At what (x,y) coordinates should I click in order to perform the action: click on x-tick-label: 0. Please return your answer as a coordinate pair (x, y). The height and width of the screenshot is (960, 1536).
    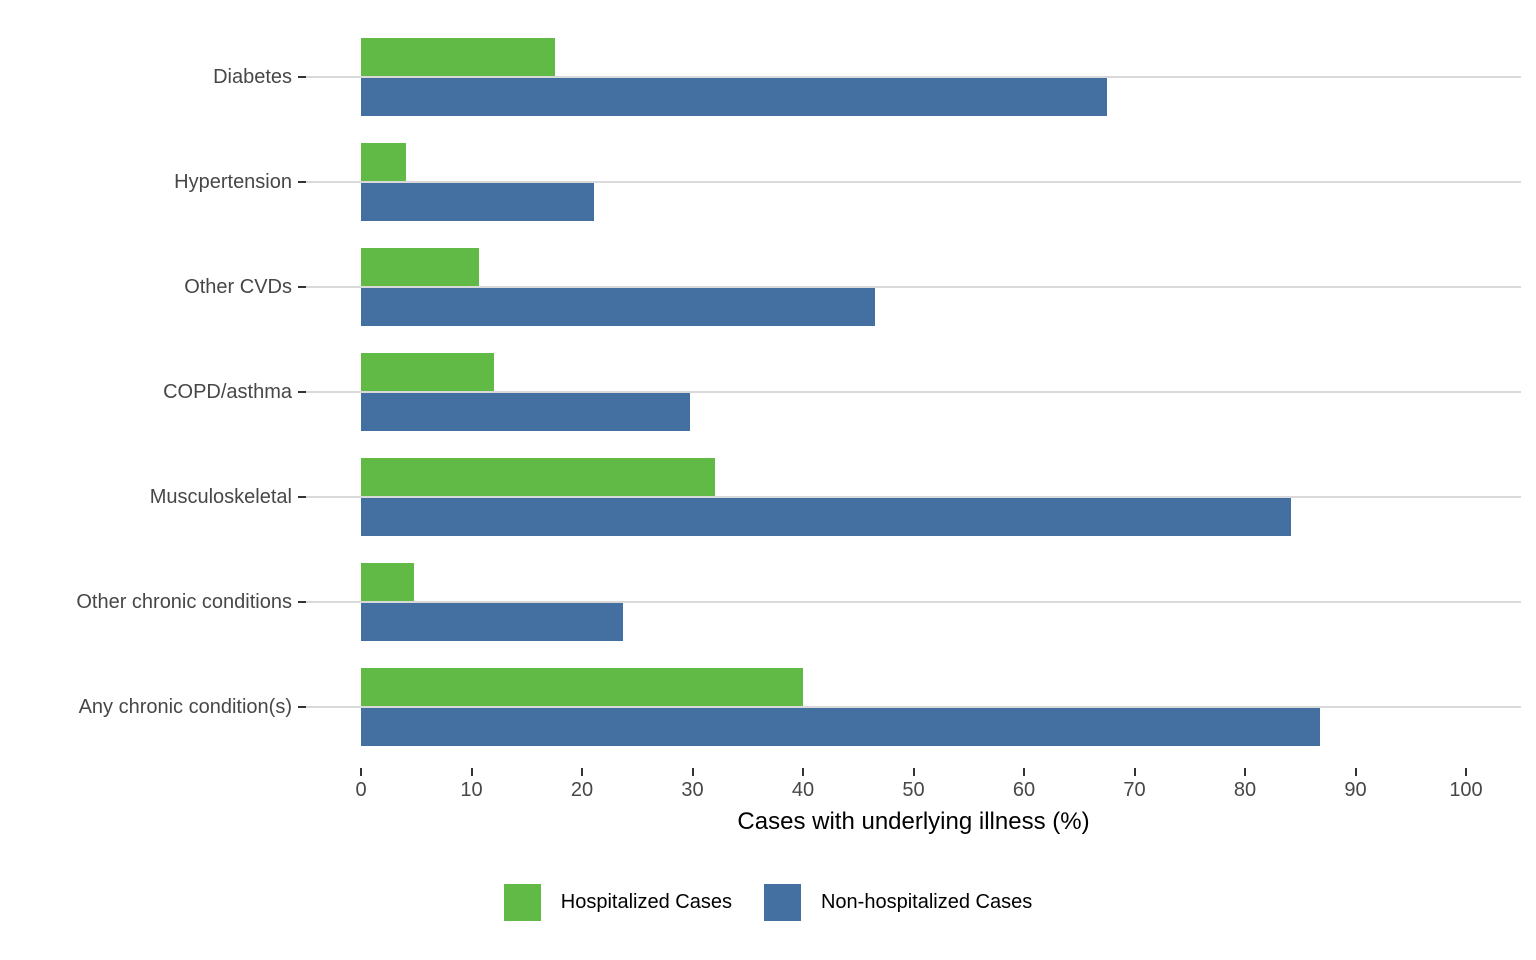
    Looking at the image, I should click on (361, 790).